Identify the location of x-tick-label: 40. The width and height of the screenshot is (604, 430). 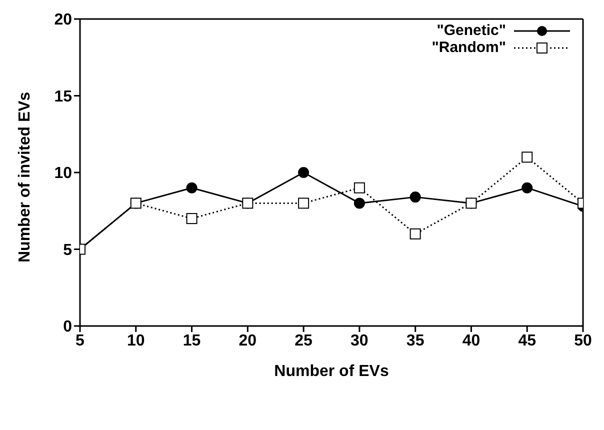
(471, 341).